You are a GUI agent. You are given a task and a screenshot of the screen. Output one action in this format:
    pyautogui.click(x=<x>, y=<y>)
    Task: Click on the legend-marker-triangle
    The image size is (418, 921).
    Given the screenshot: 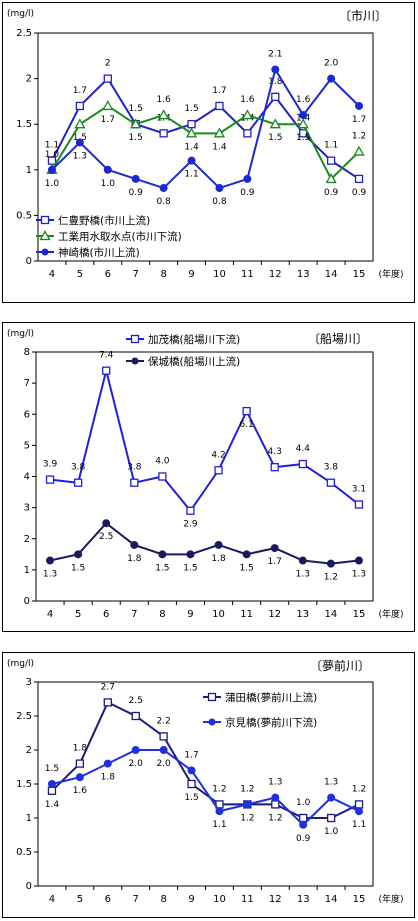 What is the action you would take?
    pyautogui.click(x=45, y=235)
    